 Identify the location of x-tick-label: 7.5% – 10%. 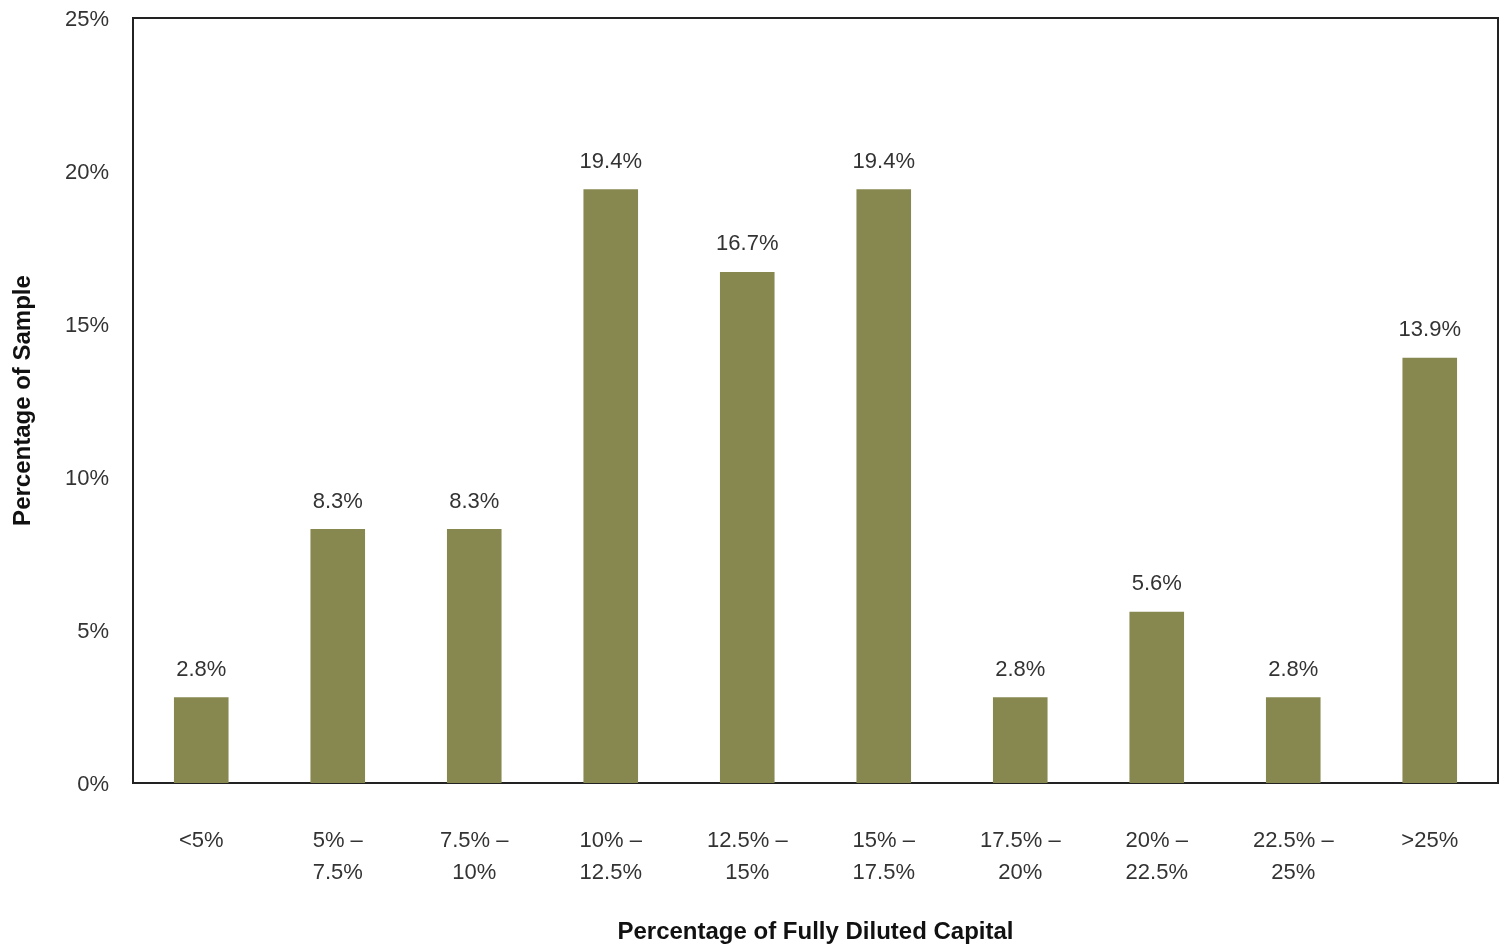
(475, 855).